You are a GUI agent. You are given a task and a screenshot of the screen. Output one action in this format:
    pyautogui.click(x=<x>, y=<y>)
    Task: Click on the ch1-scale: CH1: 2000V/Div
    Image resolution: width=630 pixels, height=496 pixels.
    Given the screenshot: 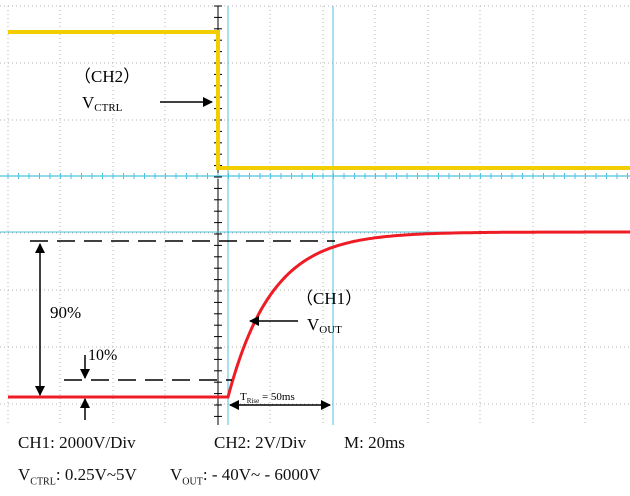 What is the action you would take?
    pyautogui.click(x=77, y=442)
    